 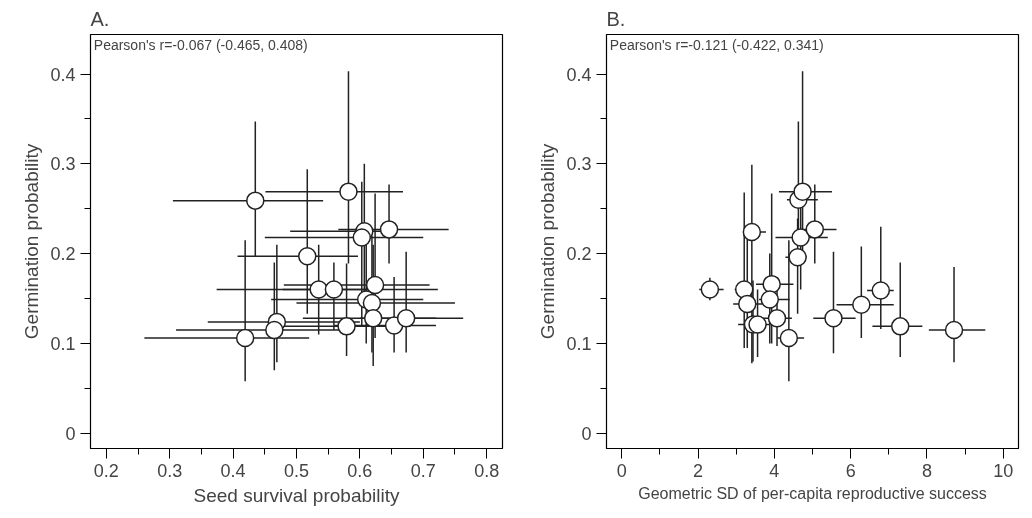 I want to click on x-axis-title: Seed survival probability, so click(x=296, y=495).